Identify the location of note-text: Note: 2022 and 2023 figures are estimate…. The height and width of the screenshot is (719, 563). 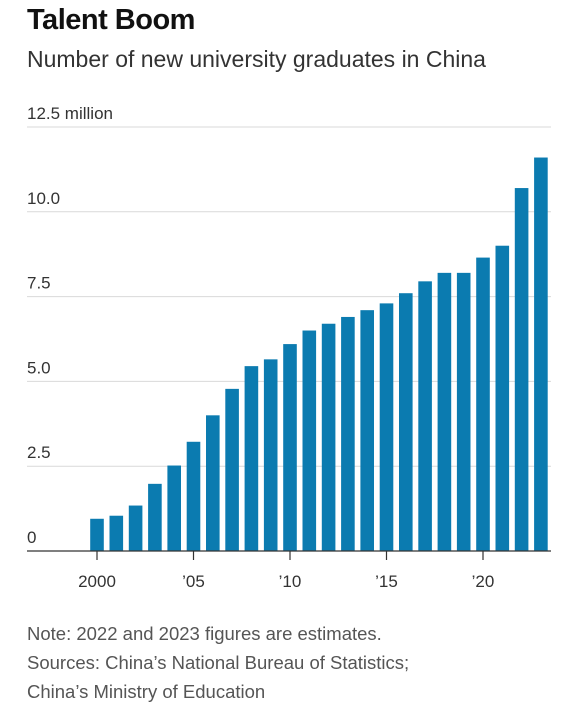
(204, 633).